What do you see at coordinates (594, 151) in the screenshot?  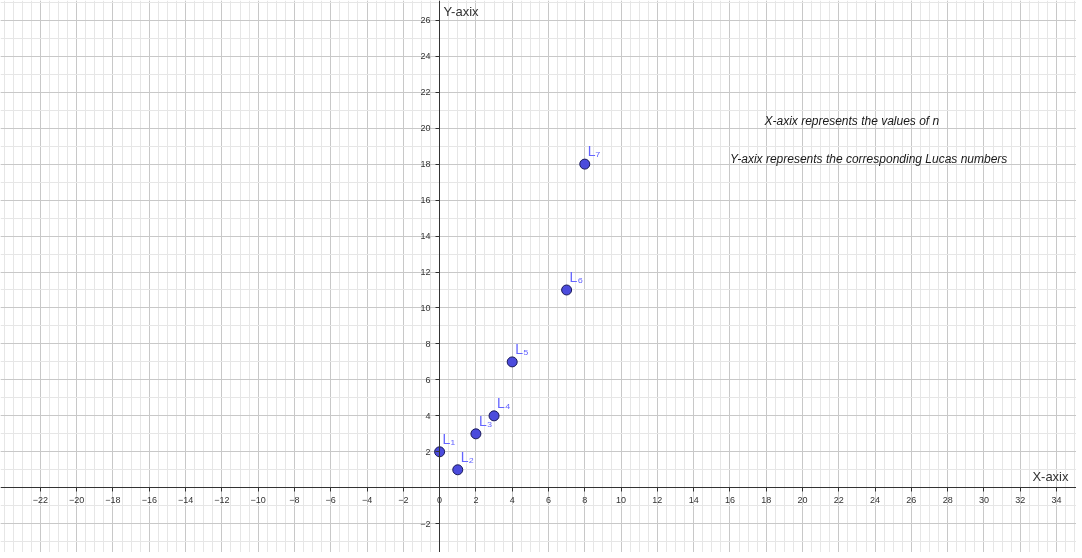 I see `annotation: L₇` at bounding box center [594, 151].